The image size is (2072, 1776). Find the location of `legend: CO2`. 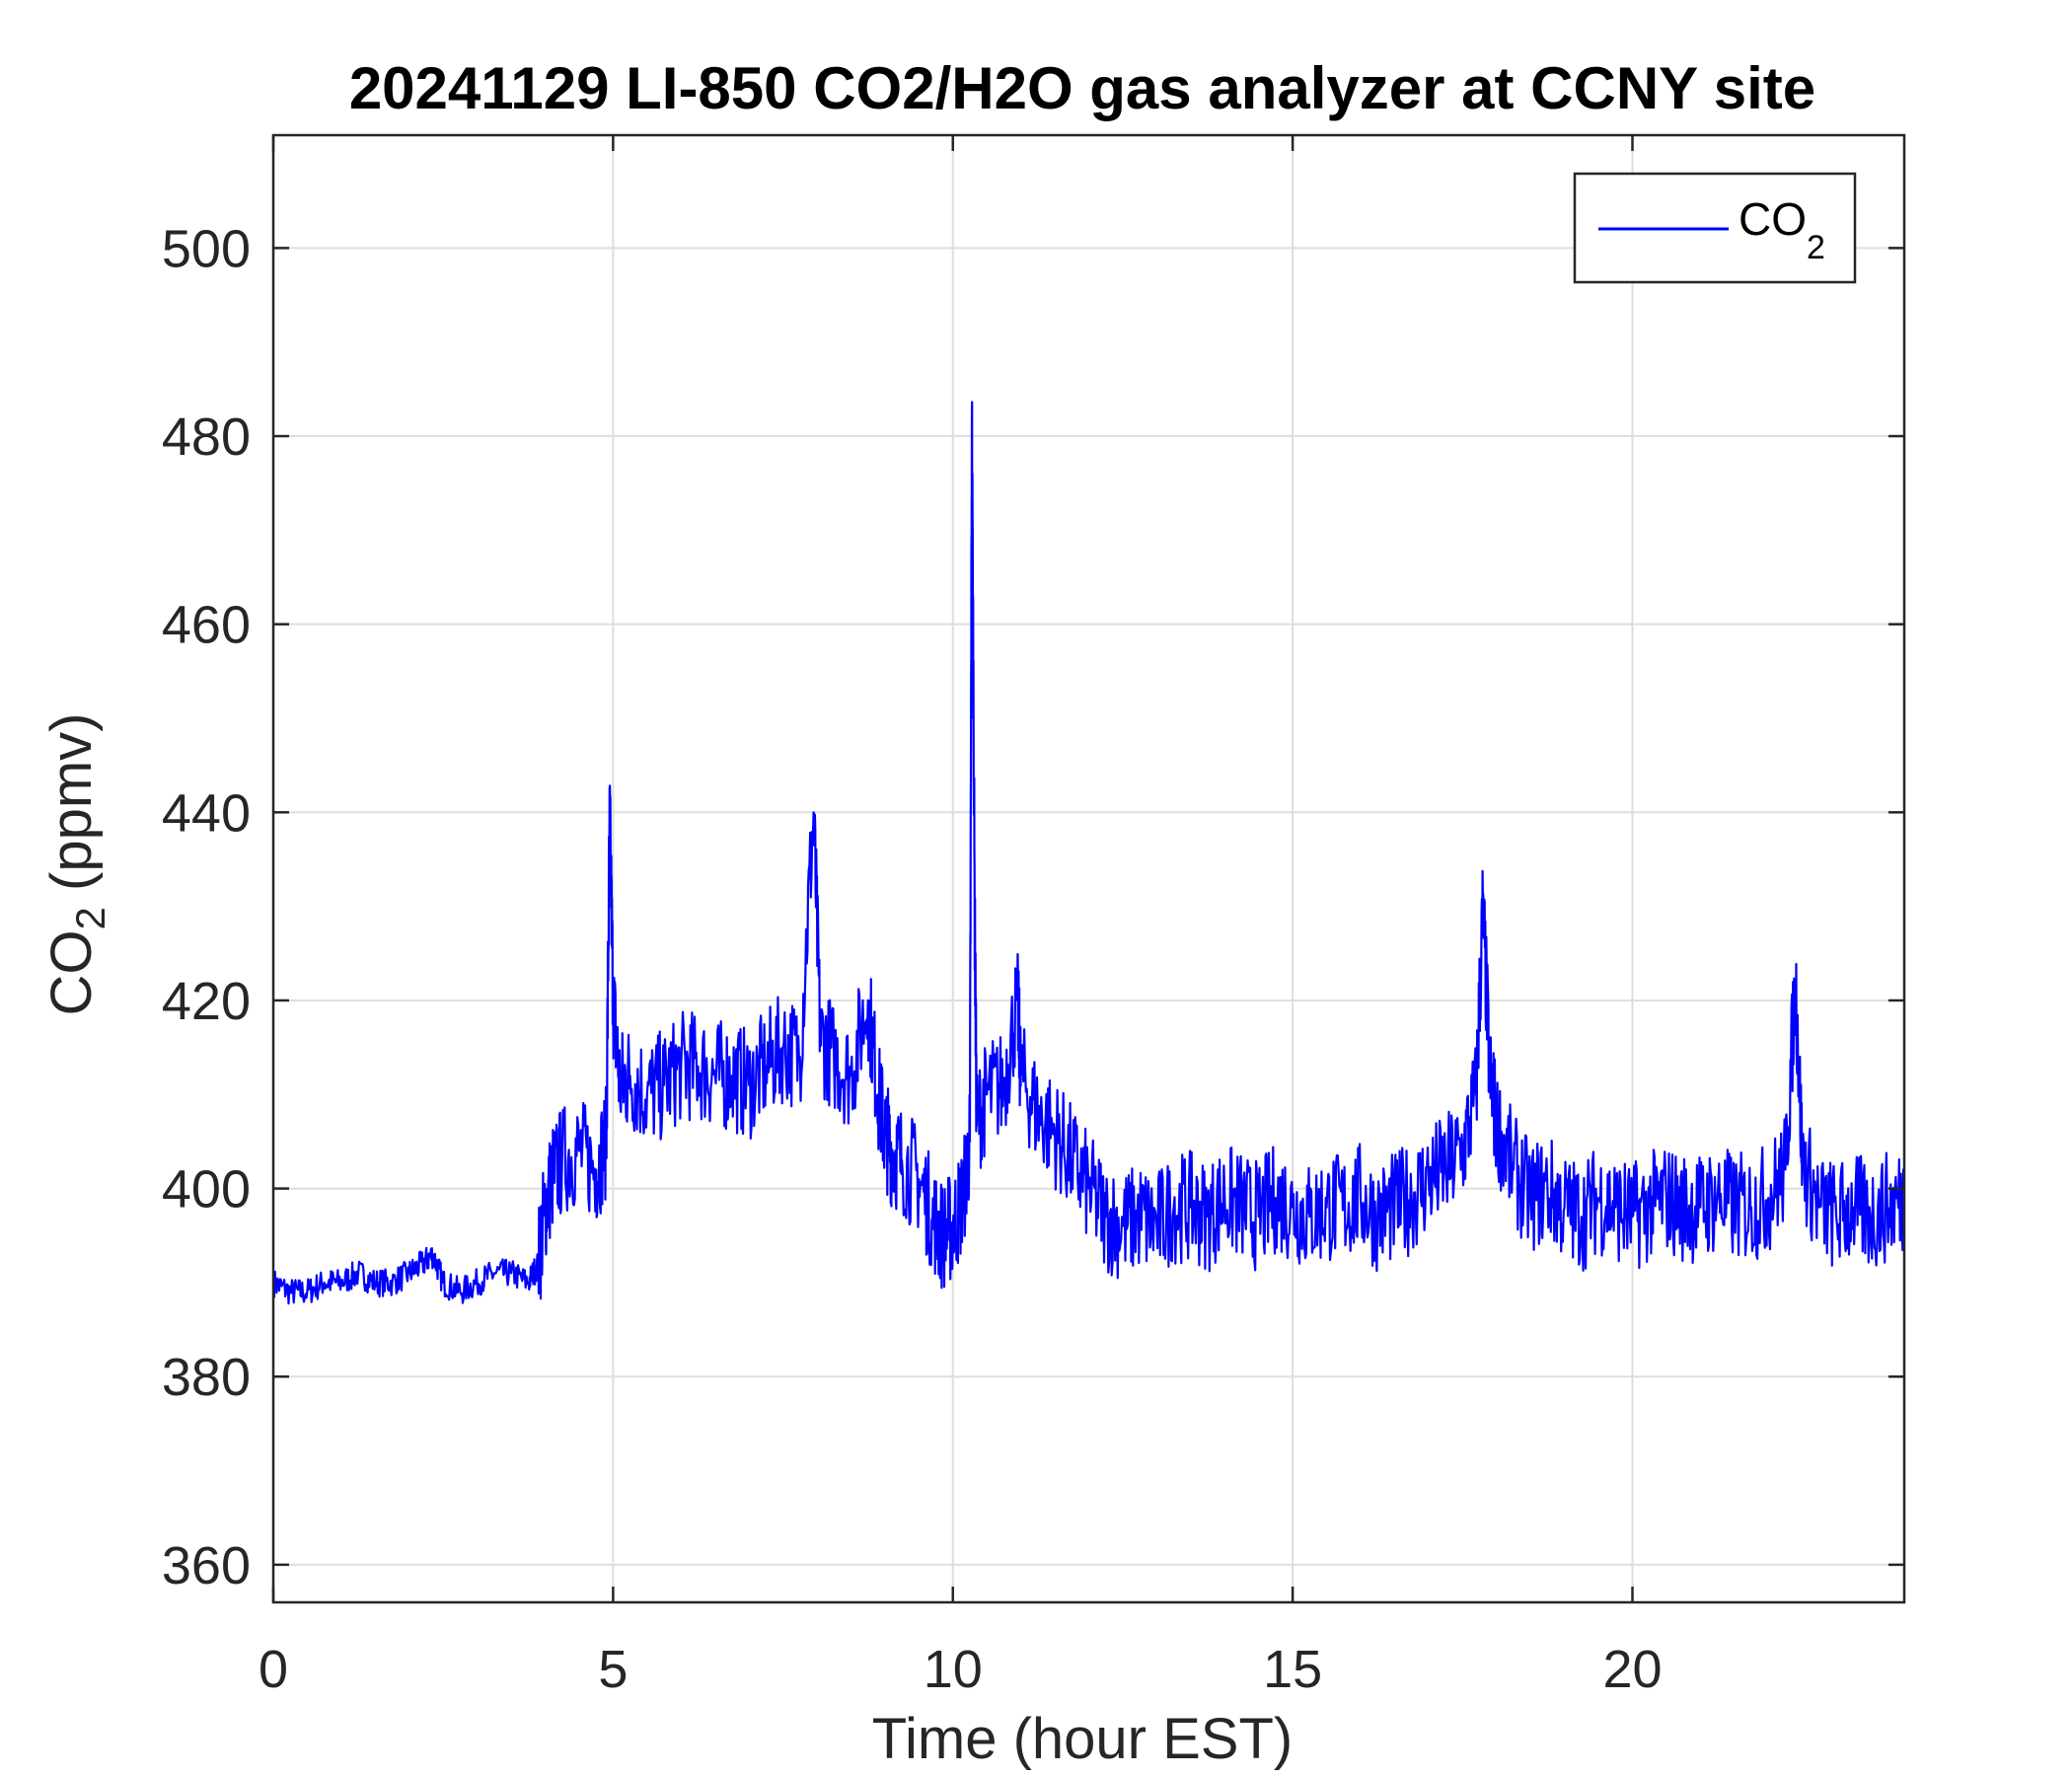

legend: CO2 is located at coordinates (1715, 228).